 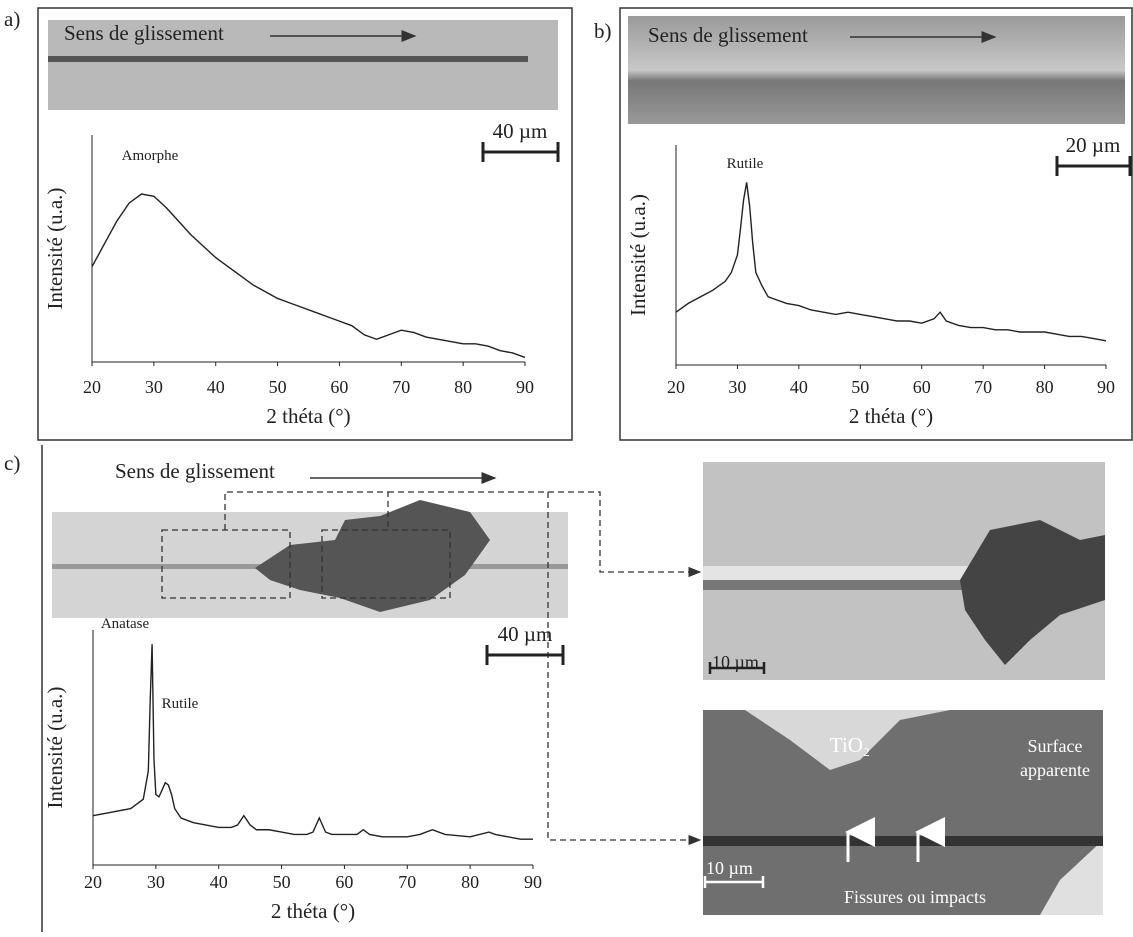 What do you see at coordinates (729, 868) in the screenshot?
I see `scale-label: 10 µm` at bounding box center [729, 868].